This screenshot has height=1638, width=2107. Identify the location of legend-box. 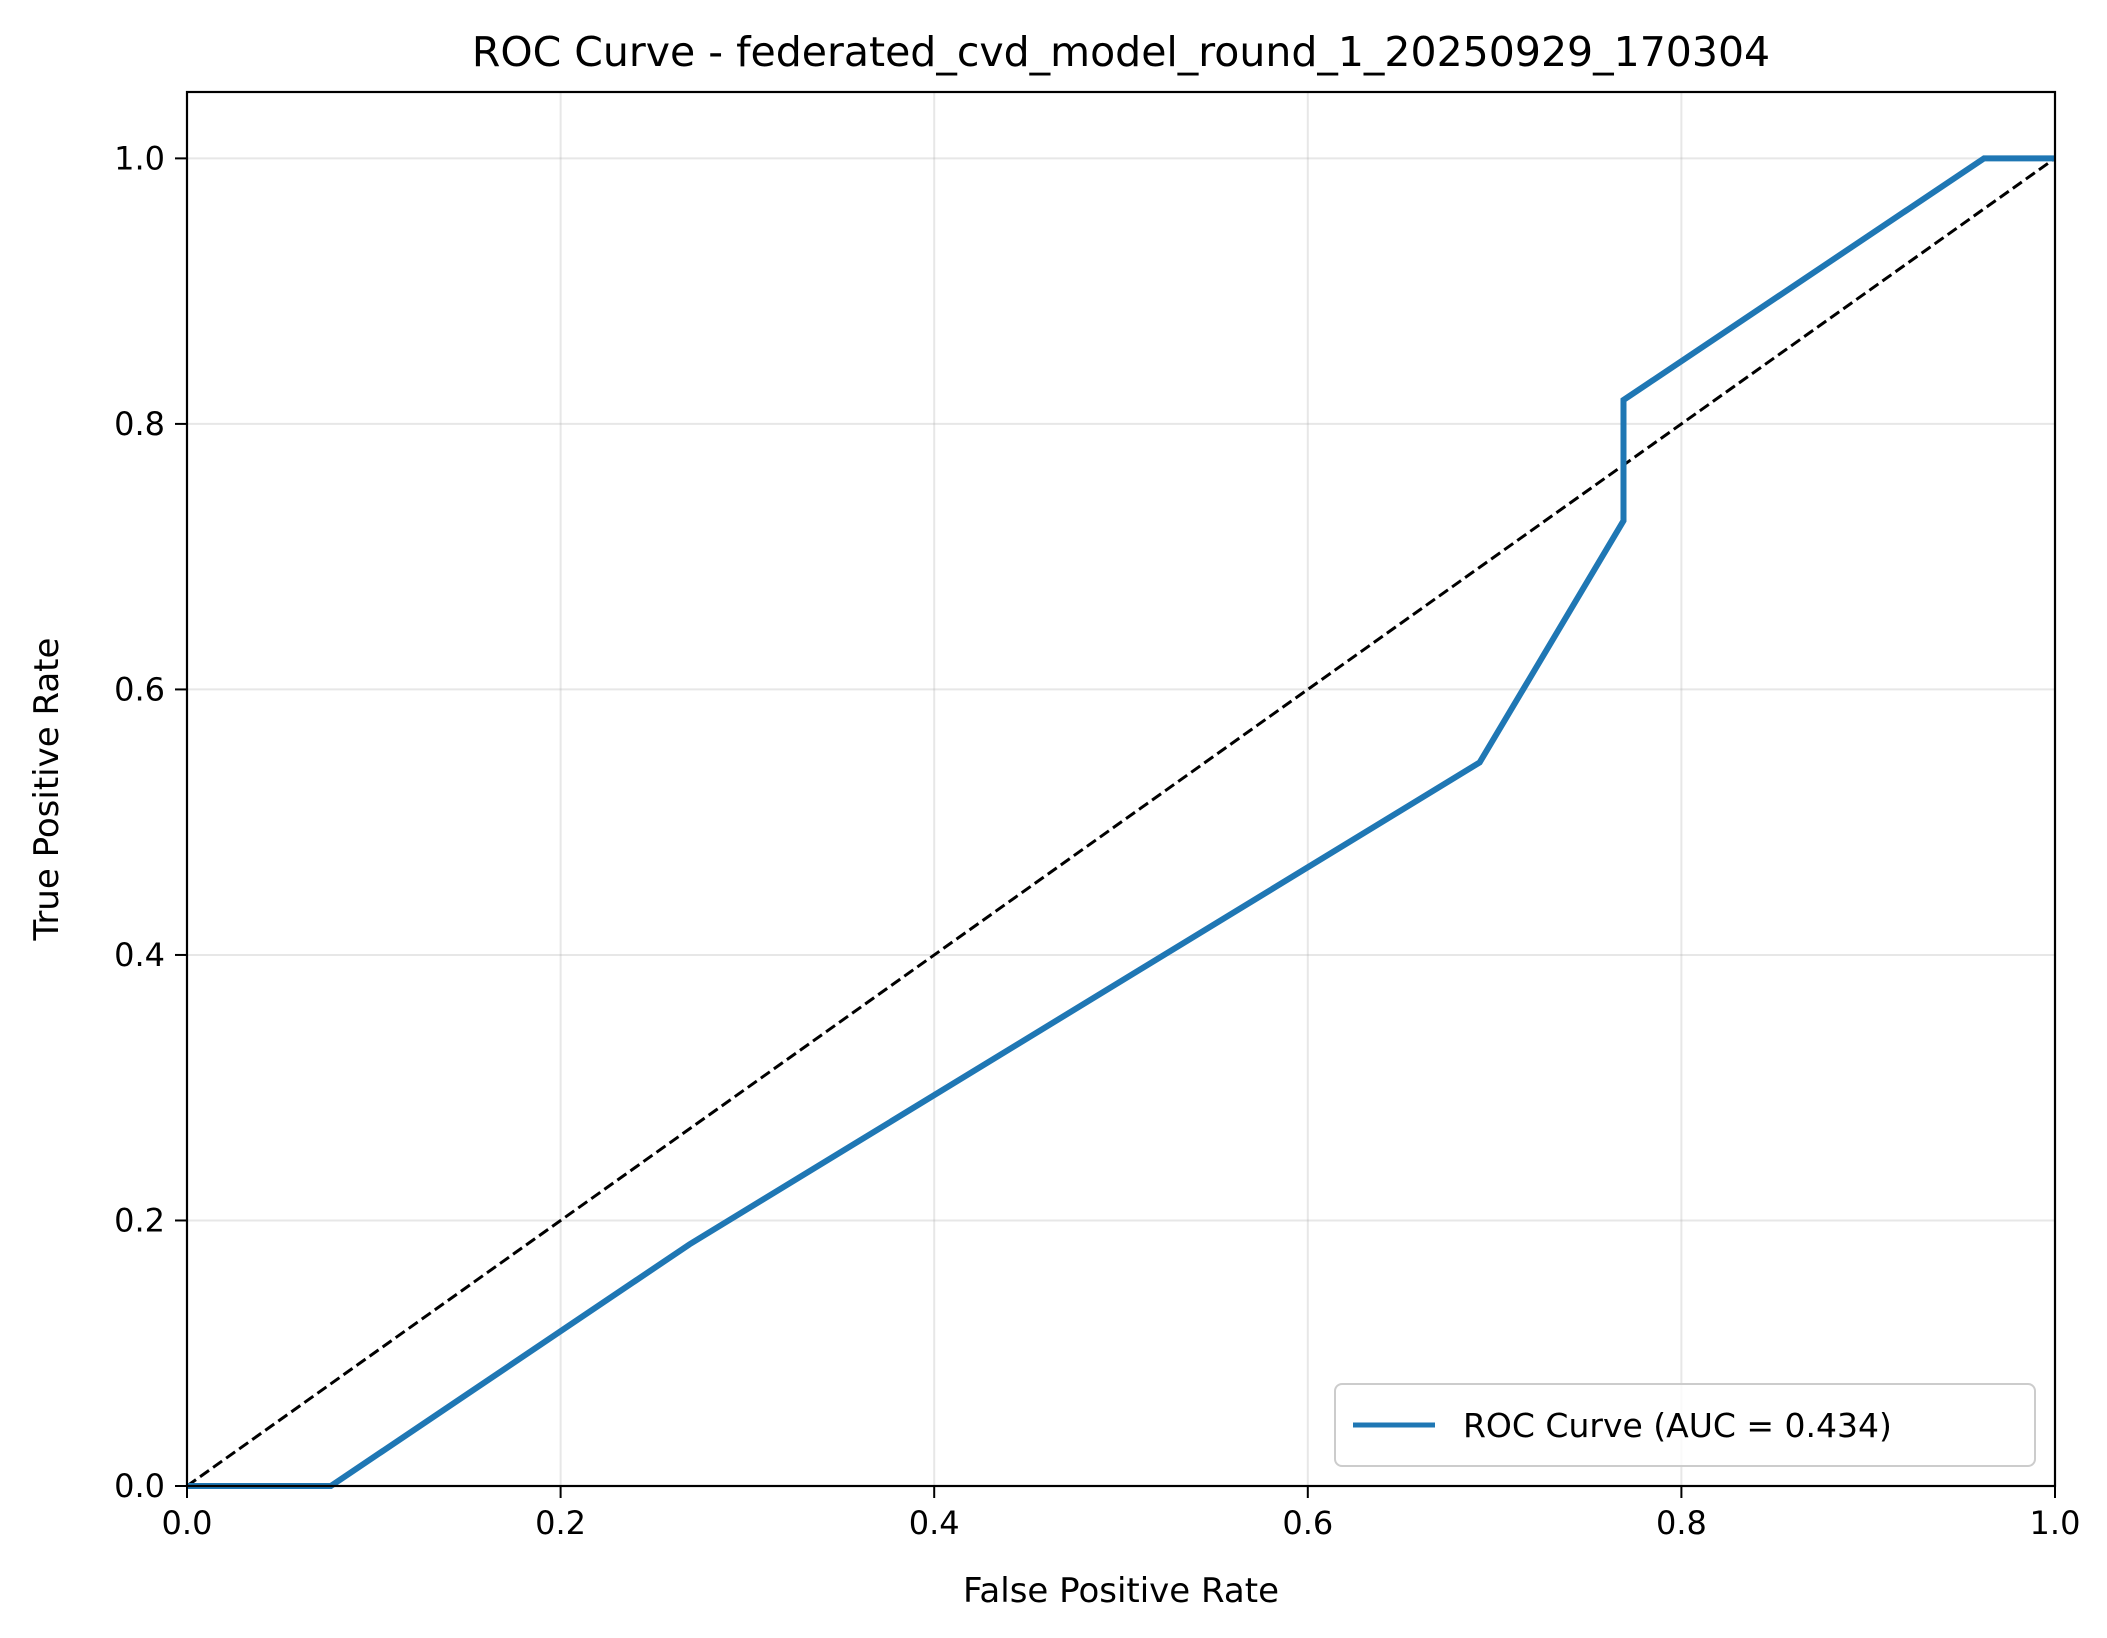
(1685, 1425).